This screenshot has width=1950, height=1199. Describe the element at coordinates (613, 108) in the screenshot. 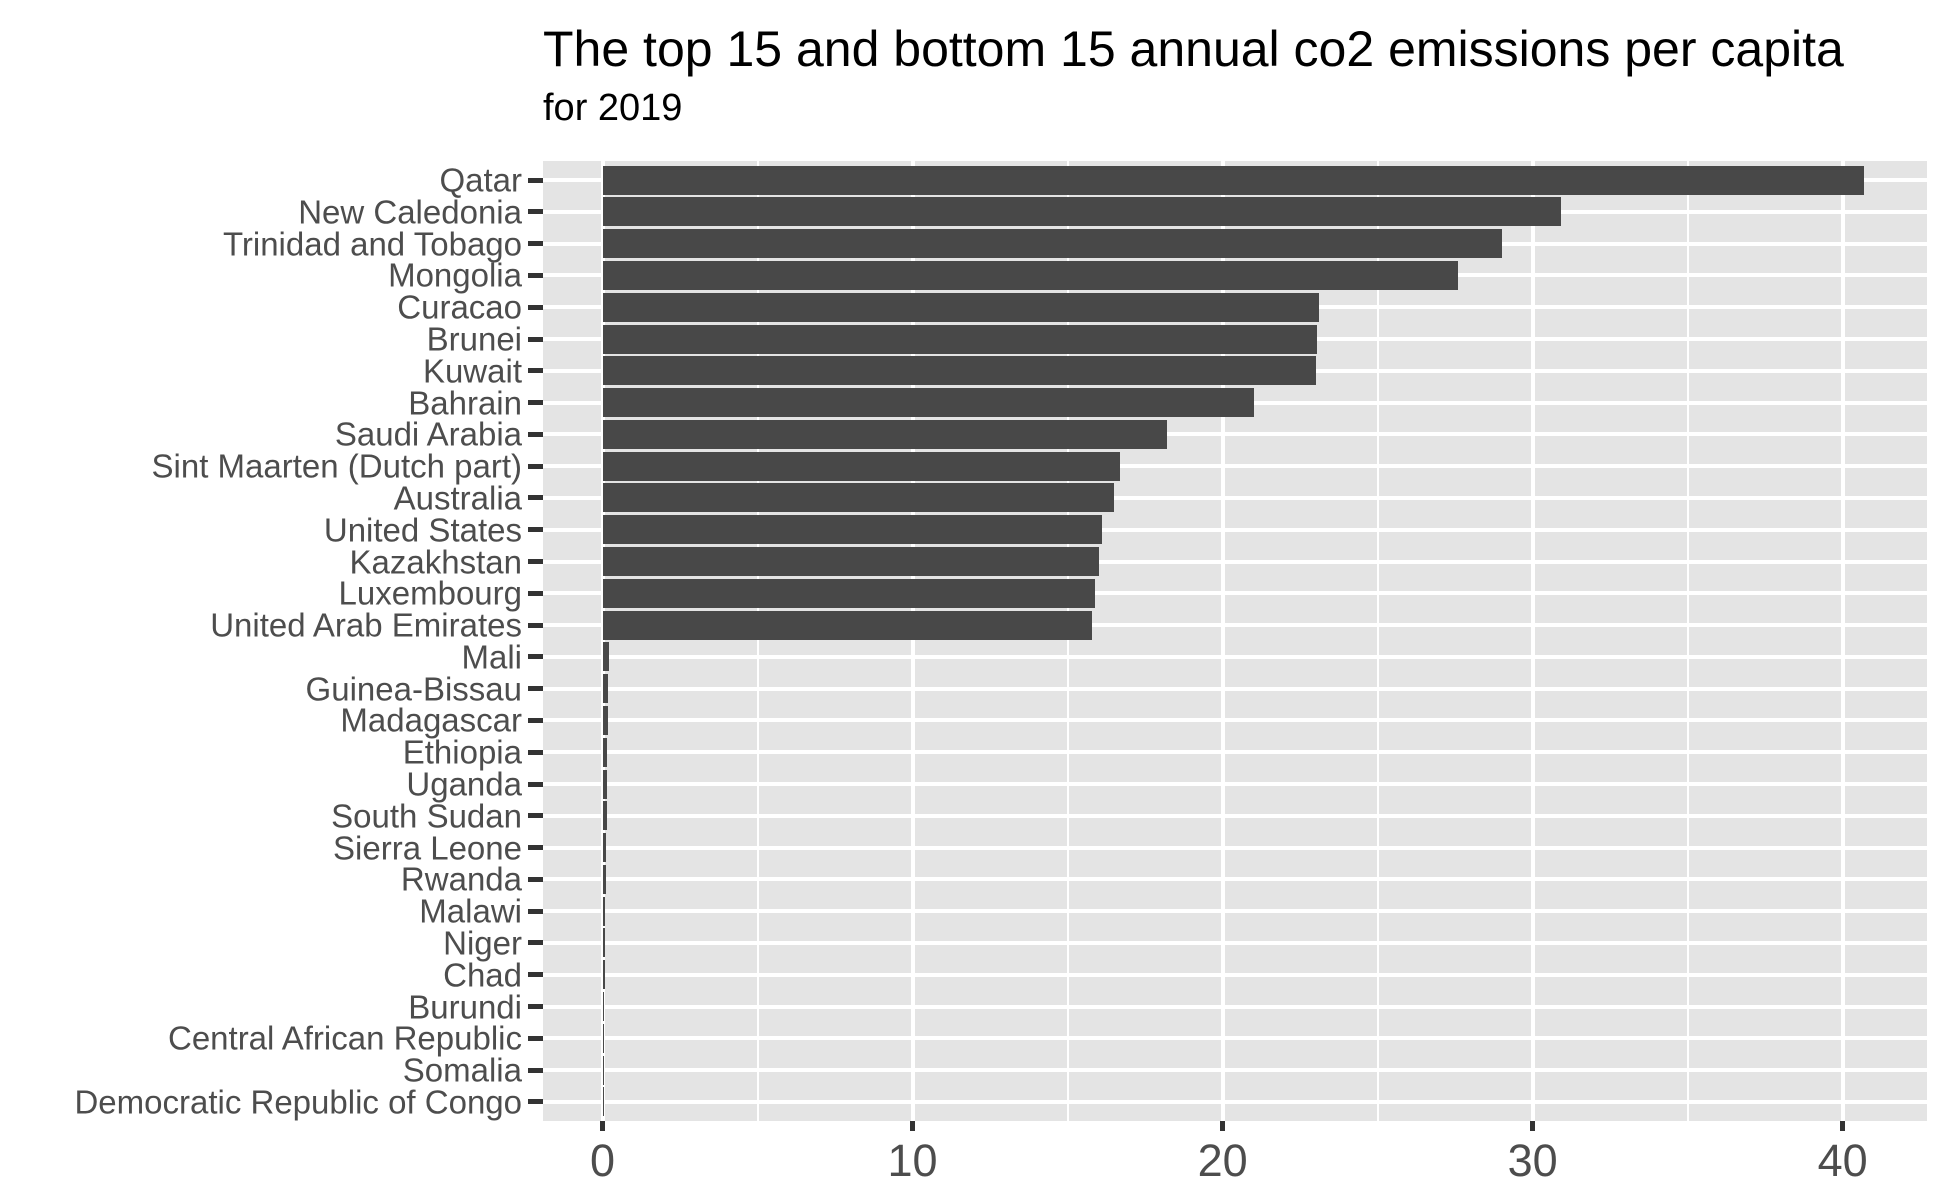

I see `chart-subtitle: for 2019` at that location.